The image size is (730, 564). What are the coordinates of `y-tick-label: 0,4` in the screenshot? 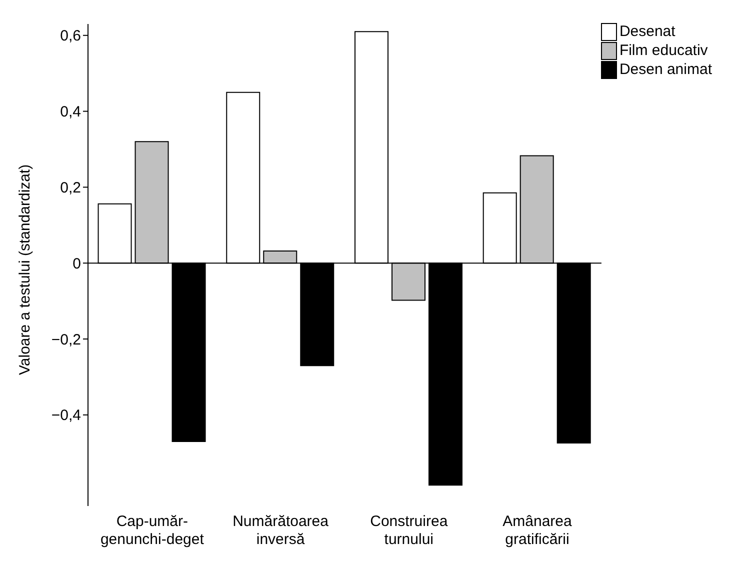 It's located at (70, 112).